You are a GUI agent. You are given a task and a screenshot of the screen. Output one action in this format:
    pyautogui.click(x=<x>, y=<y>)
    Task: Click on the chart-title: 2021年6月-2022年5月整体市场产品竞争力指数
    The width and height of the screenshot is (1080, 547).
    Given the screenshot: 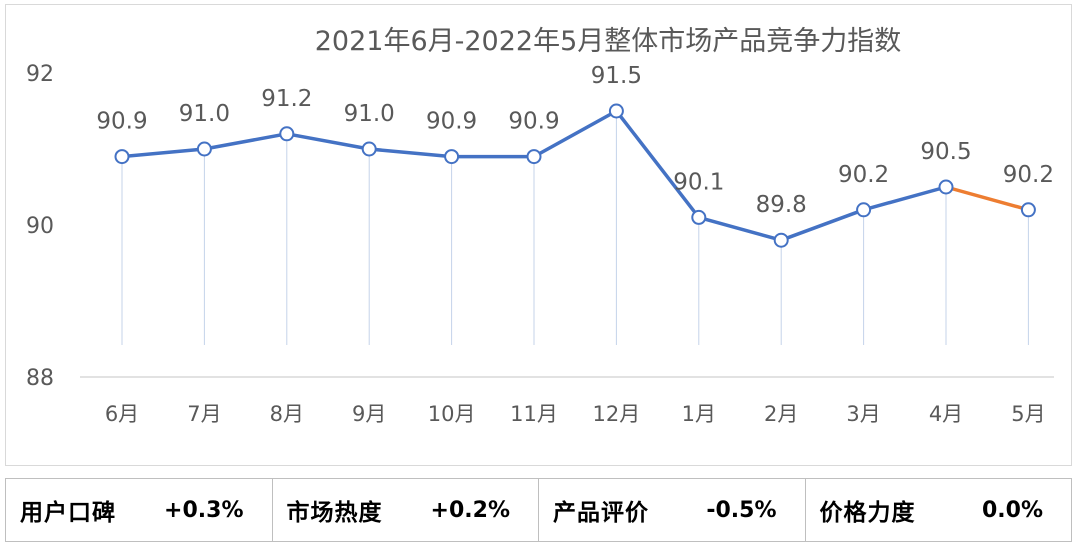 What is the action you would take?
    pyautogui.click(x=608, y=41)
    